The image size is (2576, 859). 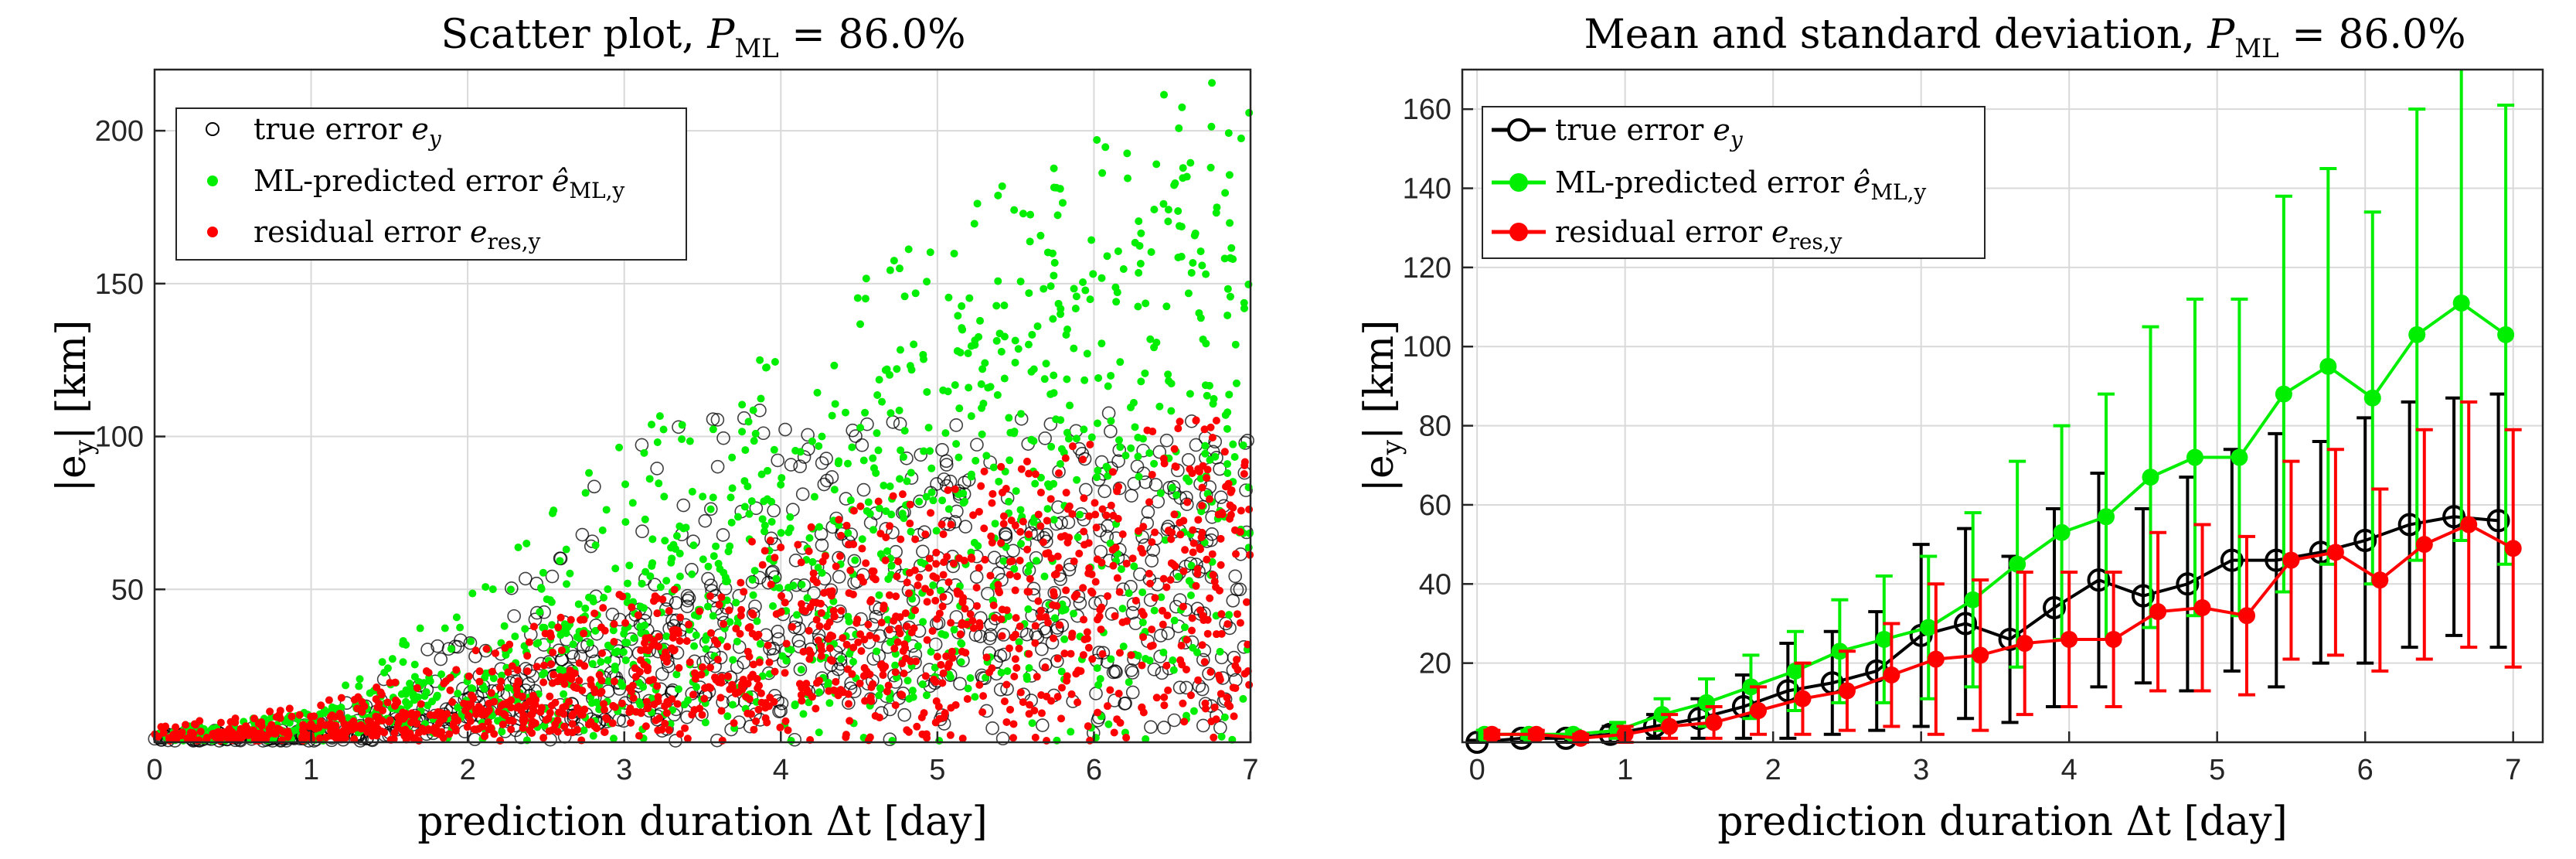 I want to click on y-tick-label: 150, so click(x=120, y=285).